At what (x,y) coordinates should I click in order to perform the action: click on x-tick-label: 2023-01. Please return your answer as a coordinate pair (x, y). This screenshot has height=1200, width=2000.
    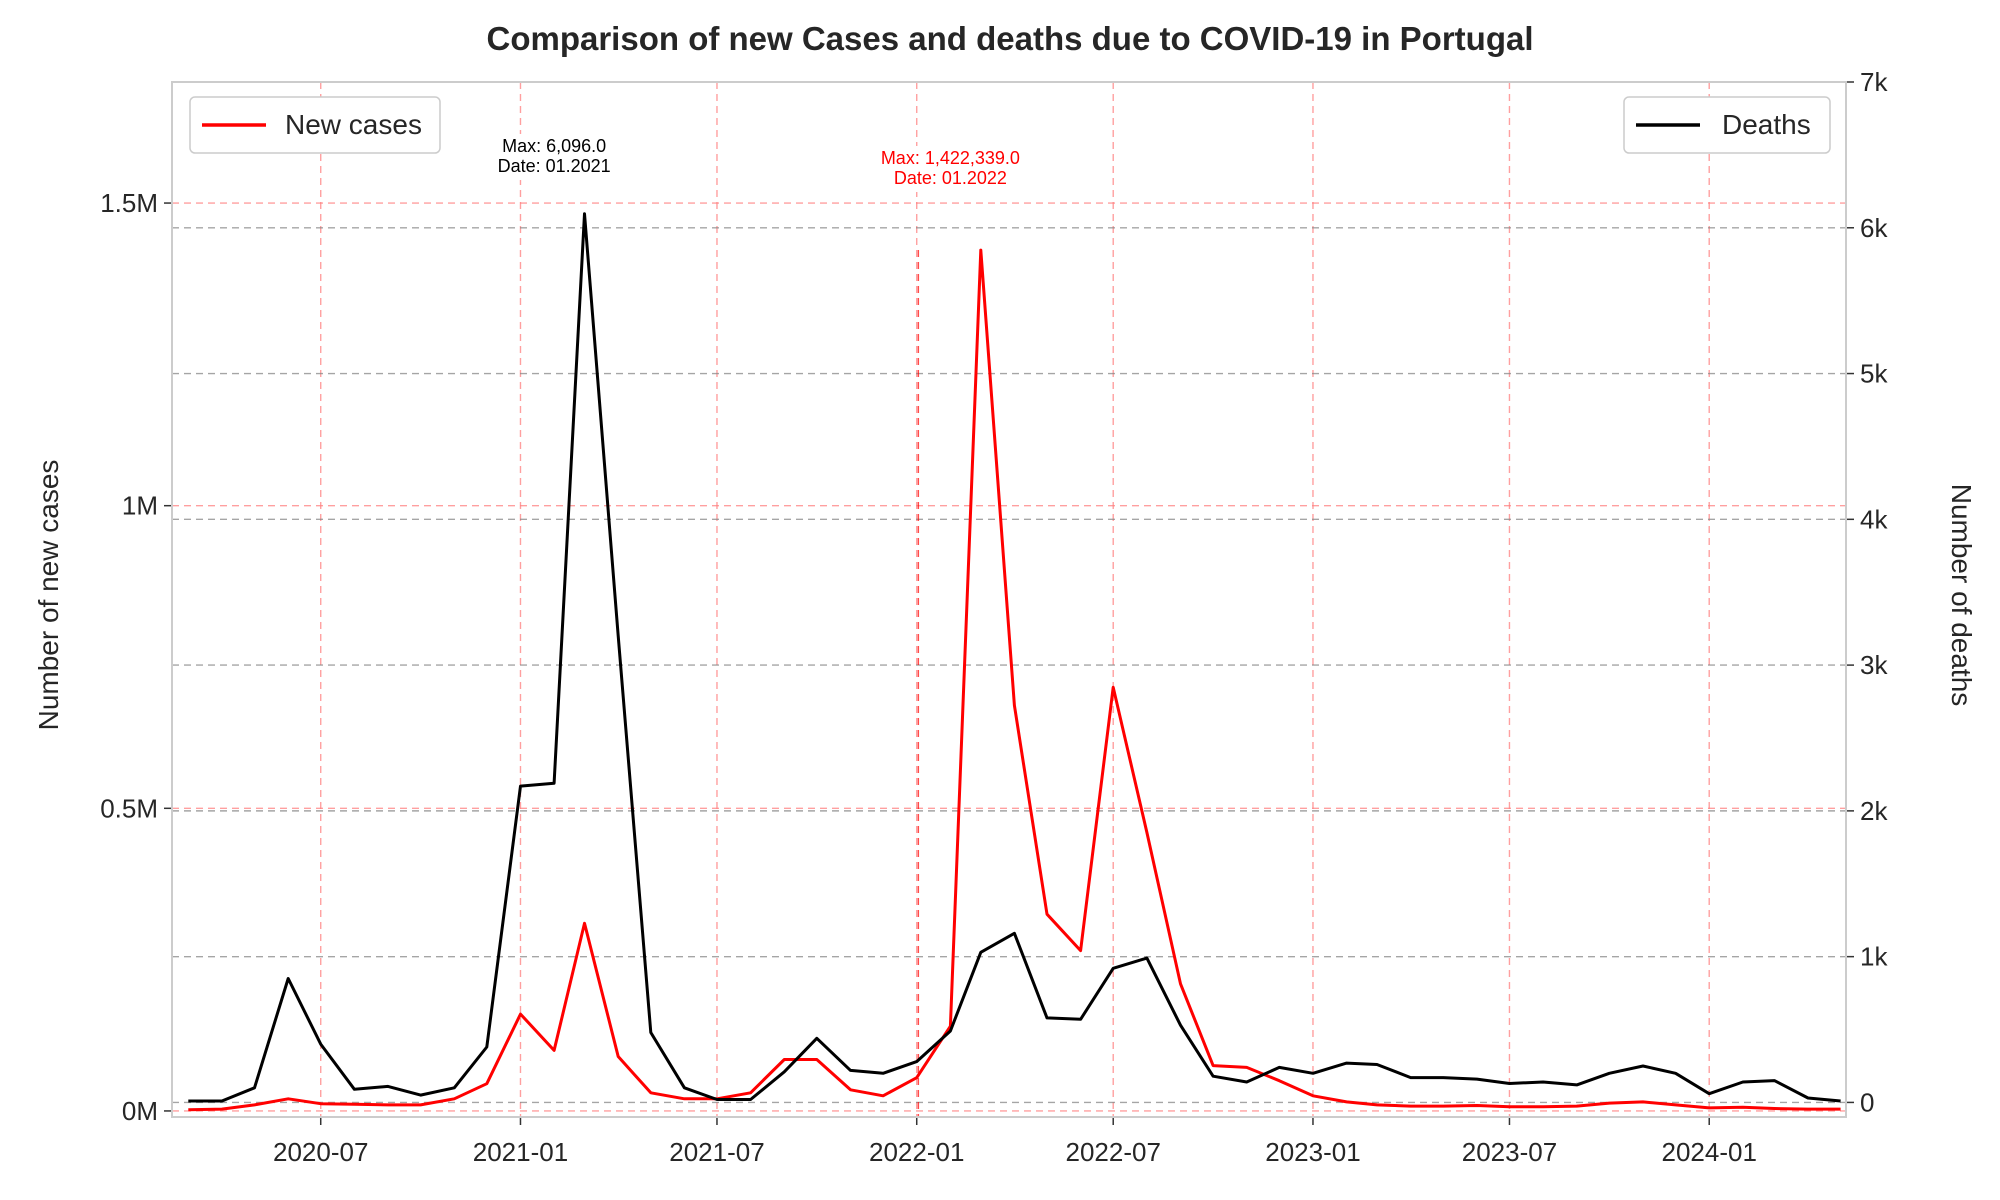
    Looking at the image, I should click on (1312, 1152).